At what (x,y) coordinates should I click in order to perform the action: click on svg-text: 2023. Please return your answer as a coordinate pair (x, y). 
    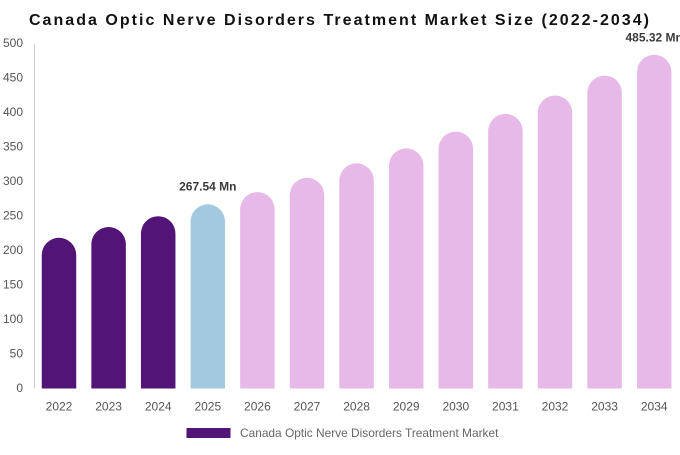
    Looking at the image, I should click on (108, 407).